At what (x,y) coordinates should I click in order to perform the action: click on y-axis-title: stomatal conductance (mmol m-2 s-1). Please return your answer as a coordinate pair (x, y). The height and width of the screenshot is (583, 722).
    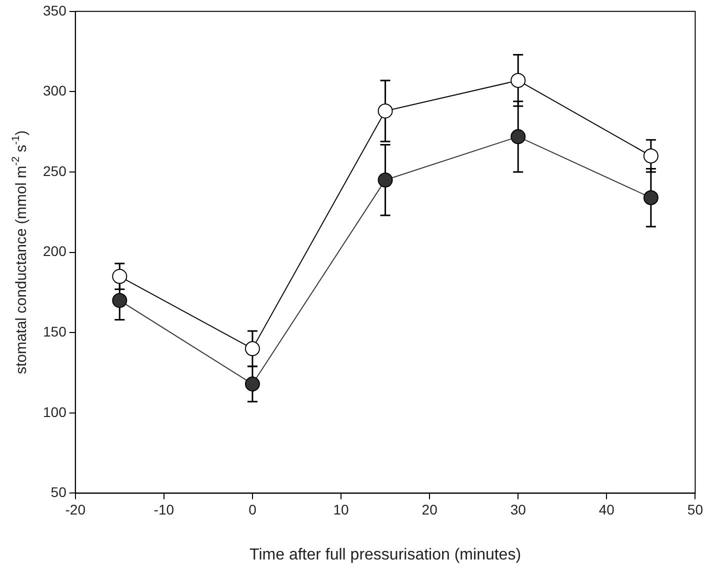
    Looking at the image, I should click on (20, 252).